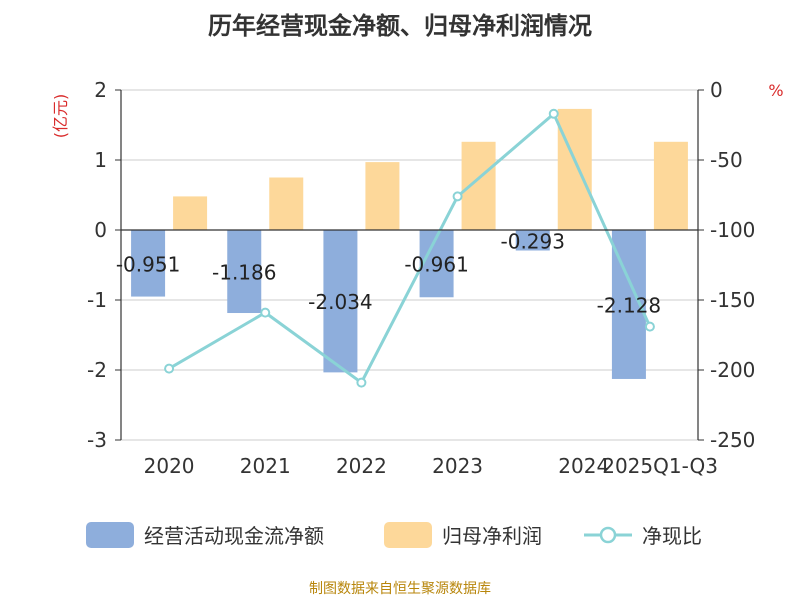 This screenshot has width=800, height=600. I want to click on right-tick-label: -250, so click(732, 440).